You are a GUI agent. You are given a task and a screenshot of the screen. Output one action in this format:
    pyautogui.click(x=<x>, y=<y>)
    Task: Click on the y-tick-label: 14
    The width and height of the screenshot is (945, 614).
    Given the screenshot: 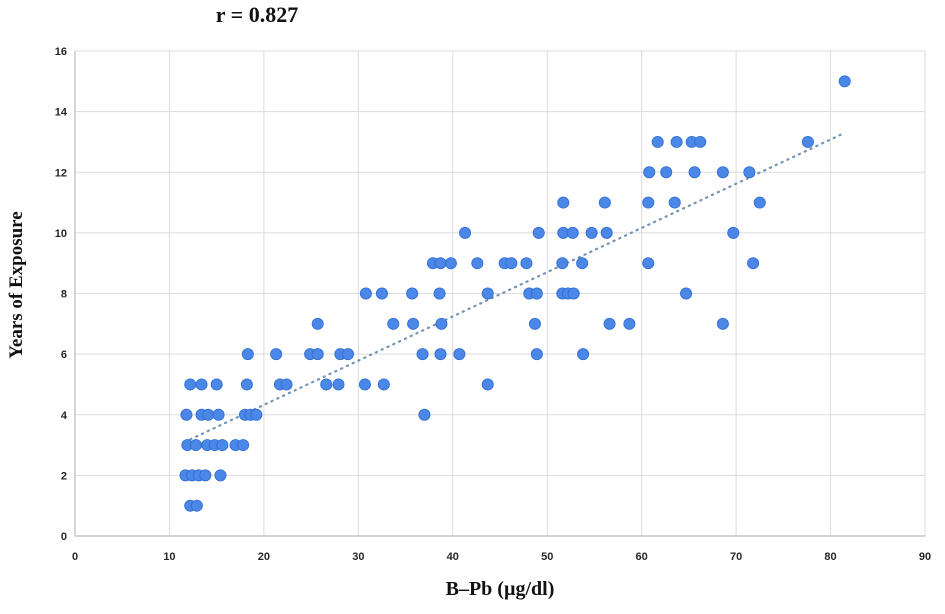 What is the action you would take?
    pyautogui.click(x=61, y=113)
    